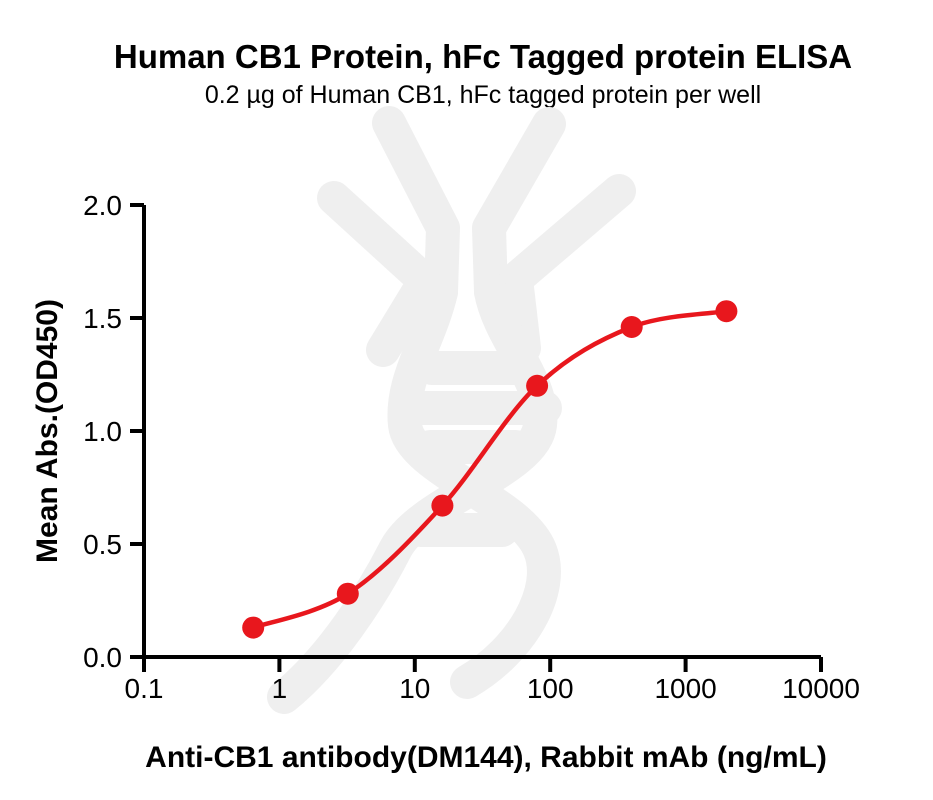 The image size is (933, 800). What do you see at coordinates (280, 688) in the screenshot?
I see `x-tick-label: 1` at bounding box center [280, 688].